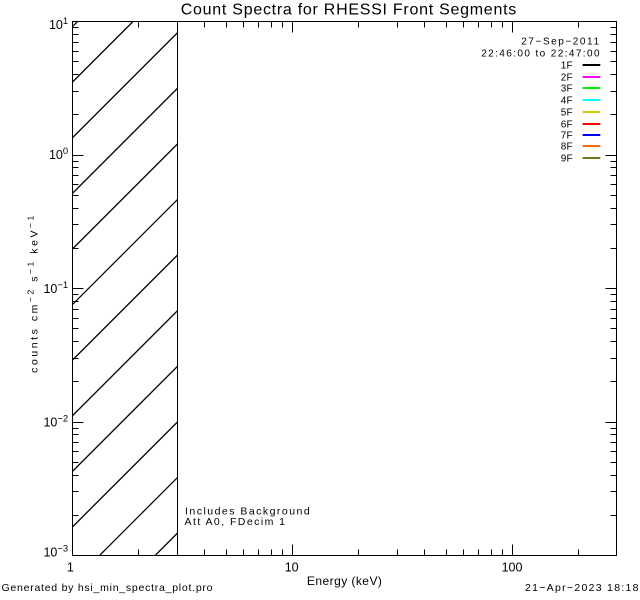 The width and height of the screenshot is (640, 600). Describe the element at coordinates (567, 78) in the screenshot. I see `svg-text: 2F` at that location.